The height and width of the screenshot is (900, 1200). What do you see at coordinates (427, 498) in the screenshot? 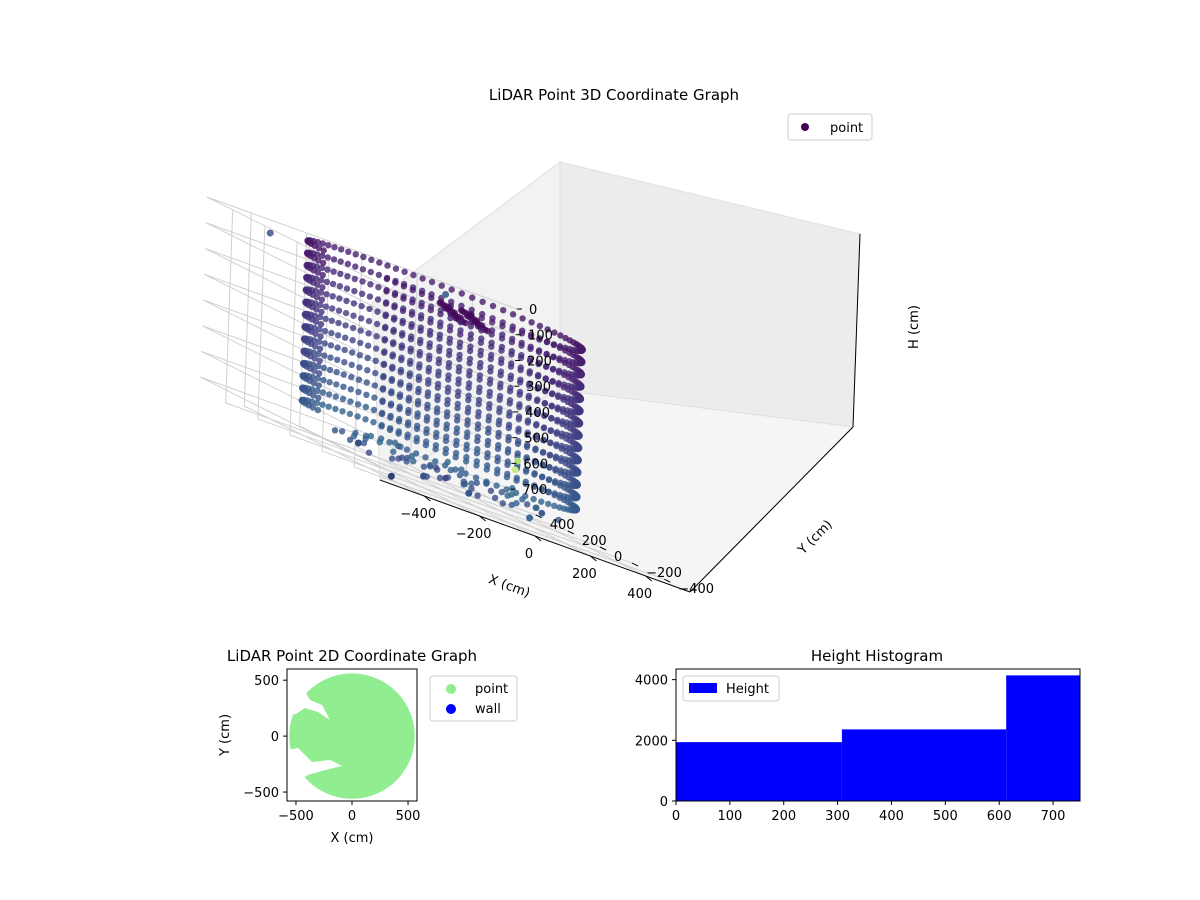
I see `x-tick-3d` at bounding box center [427, 498].